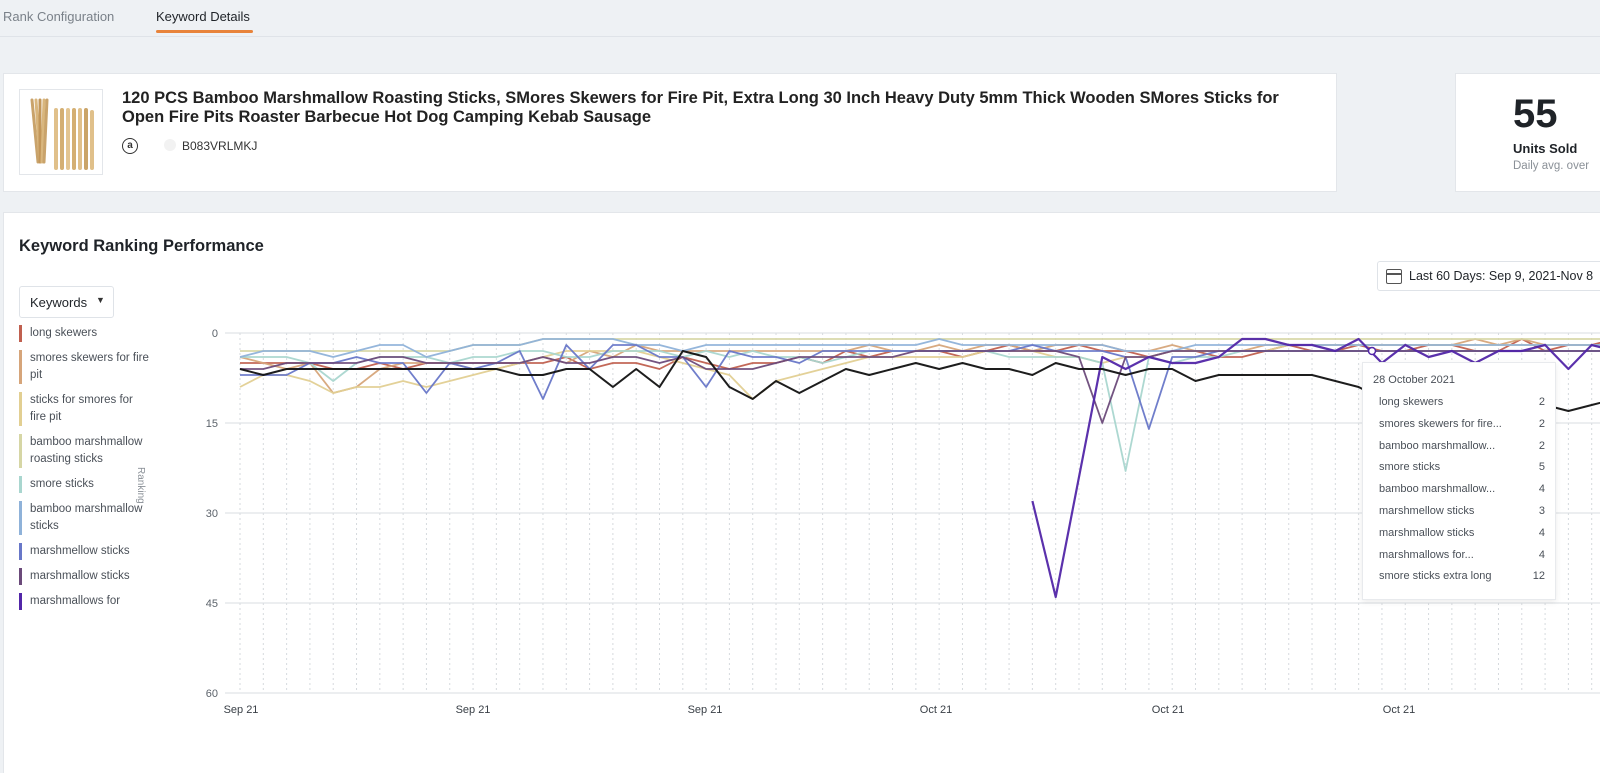  I want to click on tooltip-keyword: smore sticks extra long, so click(1435, 576).